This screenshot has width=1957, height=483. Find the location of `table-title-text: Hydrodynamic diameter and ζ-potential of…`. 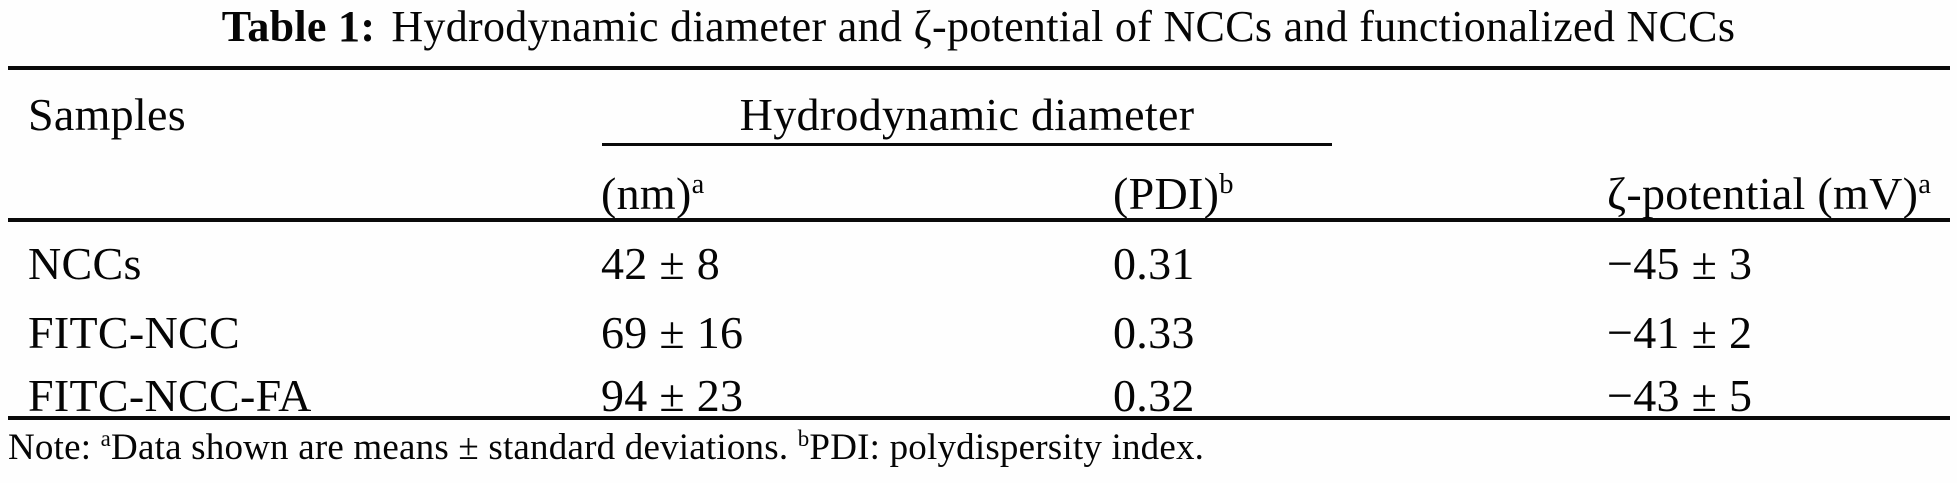

table-title-text: Hydrodynamic diameter and ζ-potential of… is located at coordinates (1063, 26).